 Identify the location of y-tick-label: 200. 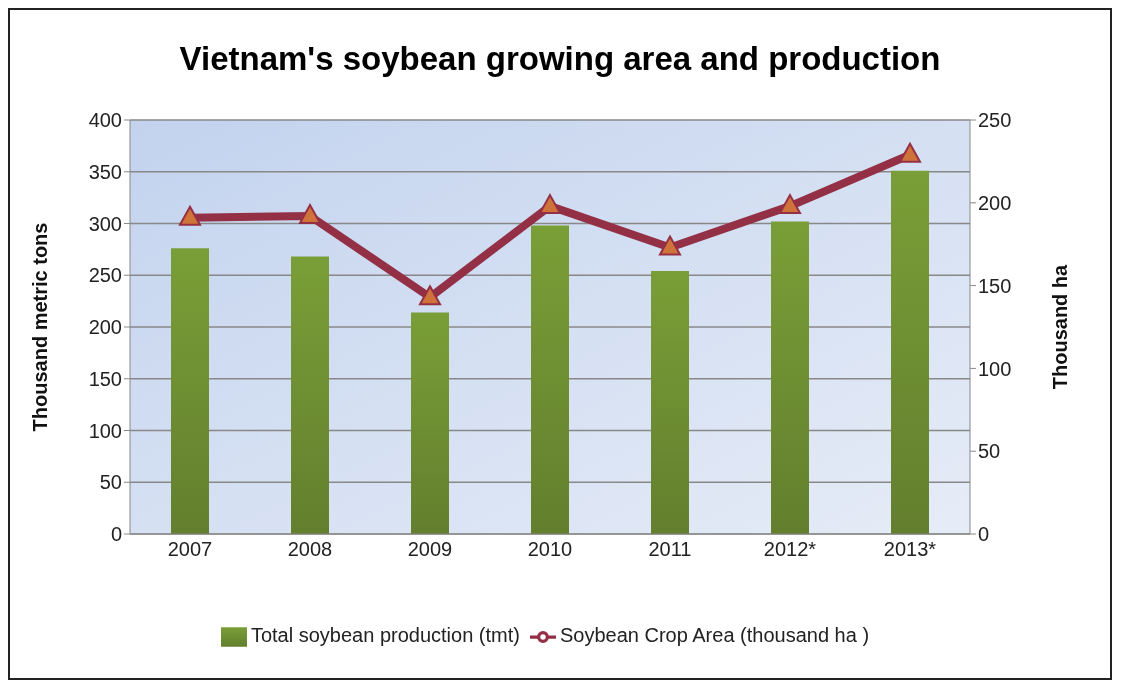
(105, 327).